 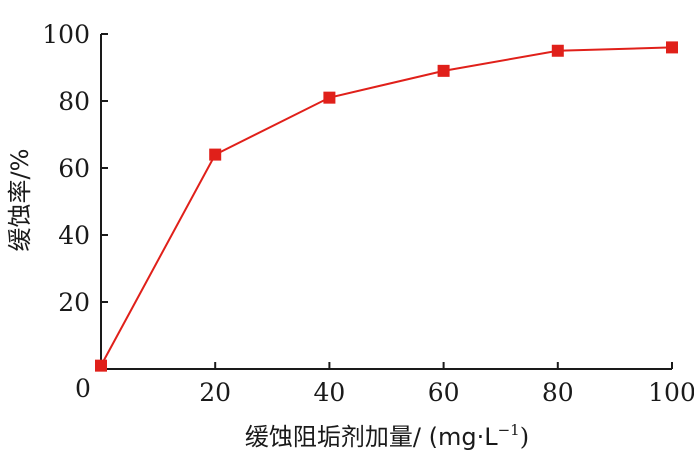 I want to click on x-tick-label: 80, so click(x=558, y=392).